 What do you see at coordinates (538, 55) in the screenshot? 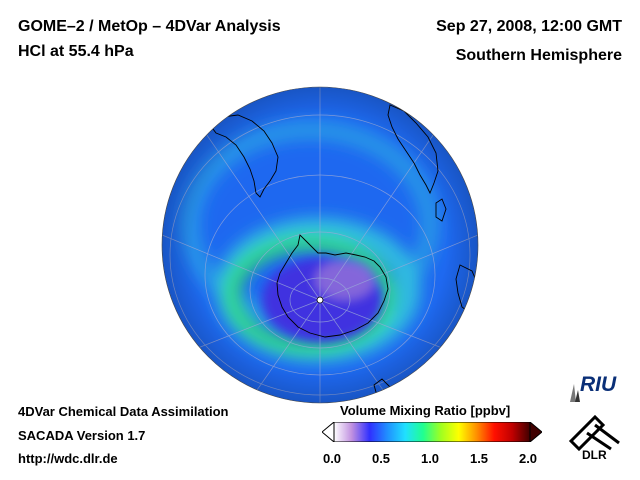
I see `hemisphere-label: Southern Hemisphere` at bounding box center [538, 55].